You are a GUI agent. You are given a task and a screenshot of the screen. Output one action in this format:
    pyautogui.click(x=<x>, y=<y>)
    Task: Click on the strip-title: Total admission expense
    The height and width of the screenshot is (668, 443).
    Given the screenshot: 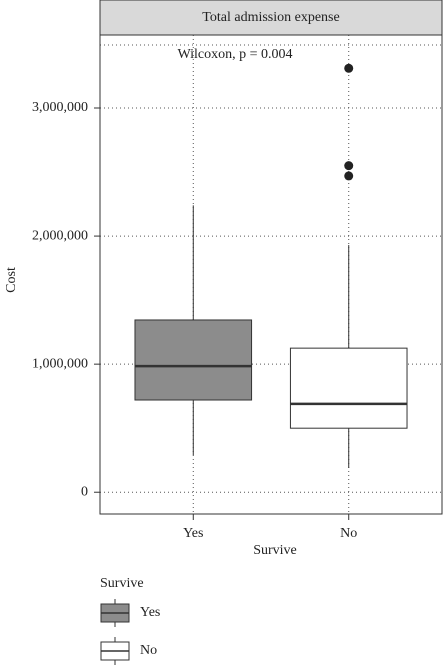 What is the action you would take?
    pyautogui.click(x=270, y=17)
    